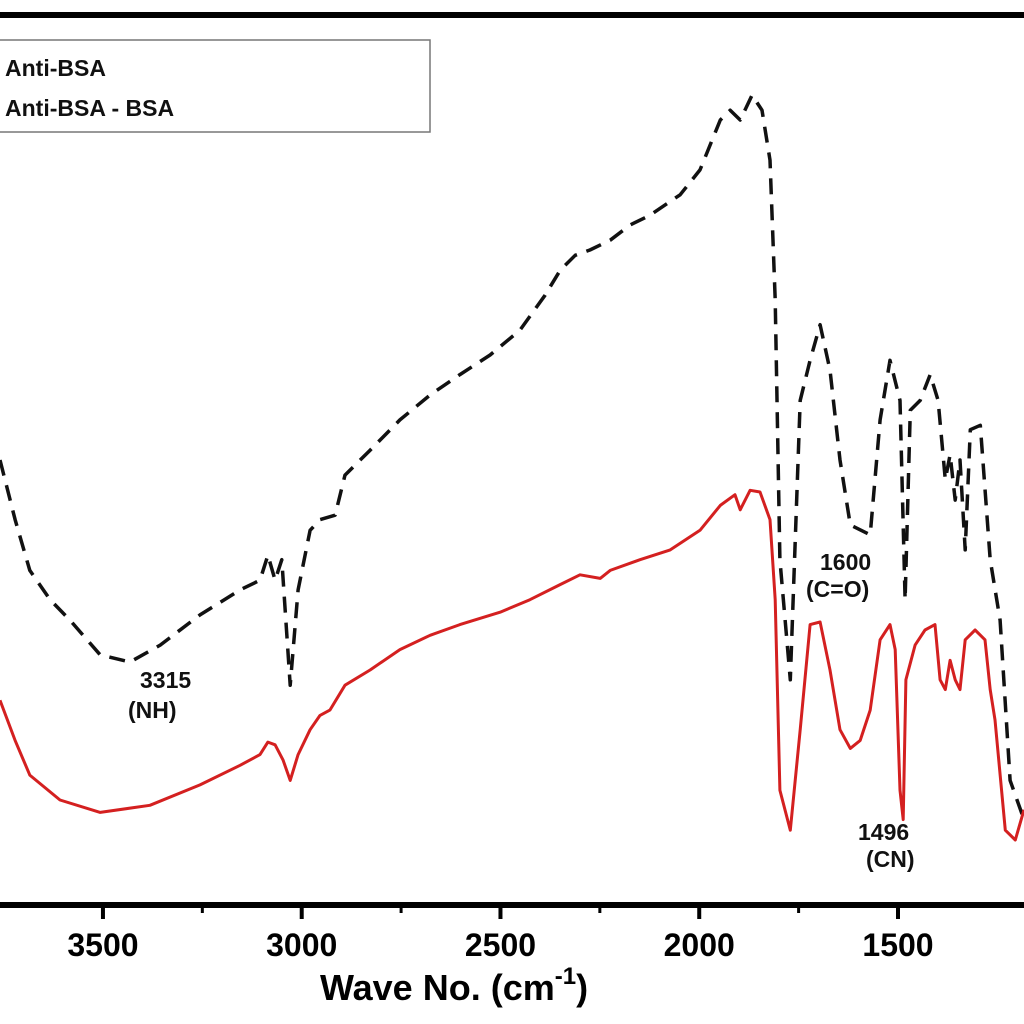  Describe the element at coordinates (301, 945) in the screenshot. I see `x-tick-label: 3000` at that location.